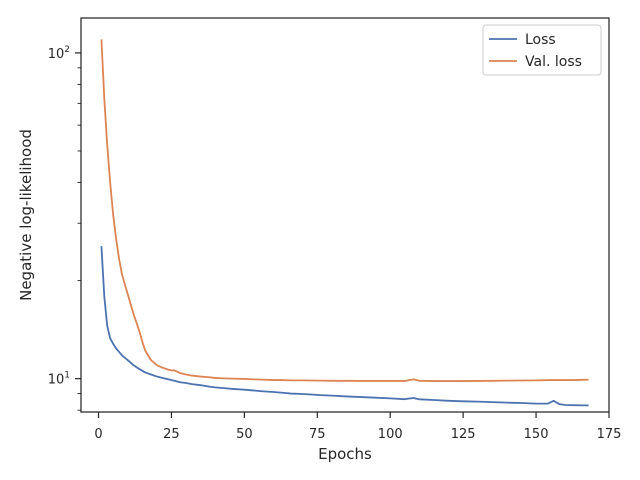 The height and width of the screenshot is (480, 640). What do you see at coordinates (244, 434) in the screenshot?
I see `x-tick-label: 50` at bounding box center [244, 434].